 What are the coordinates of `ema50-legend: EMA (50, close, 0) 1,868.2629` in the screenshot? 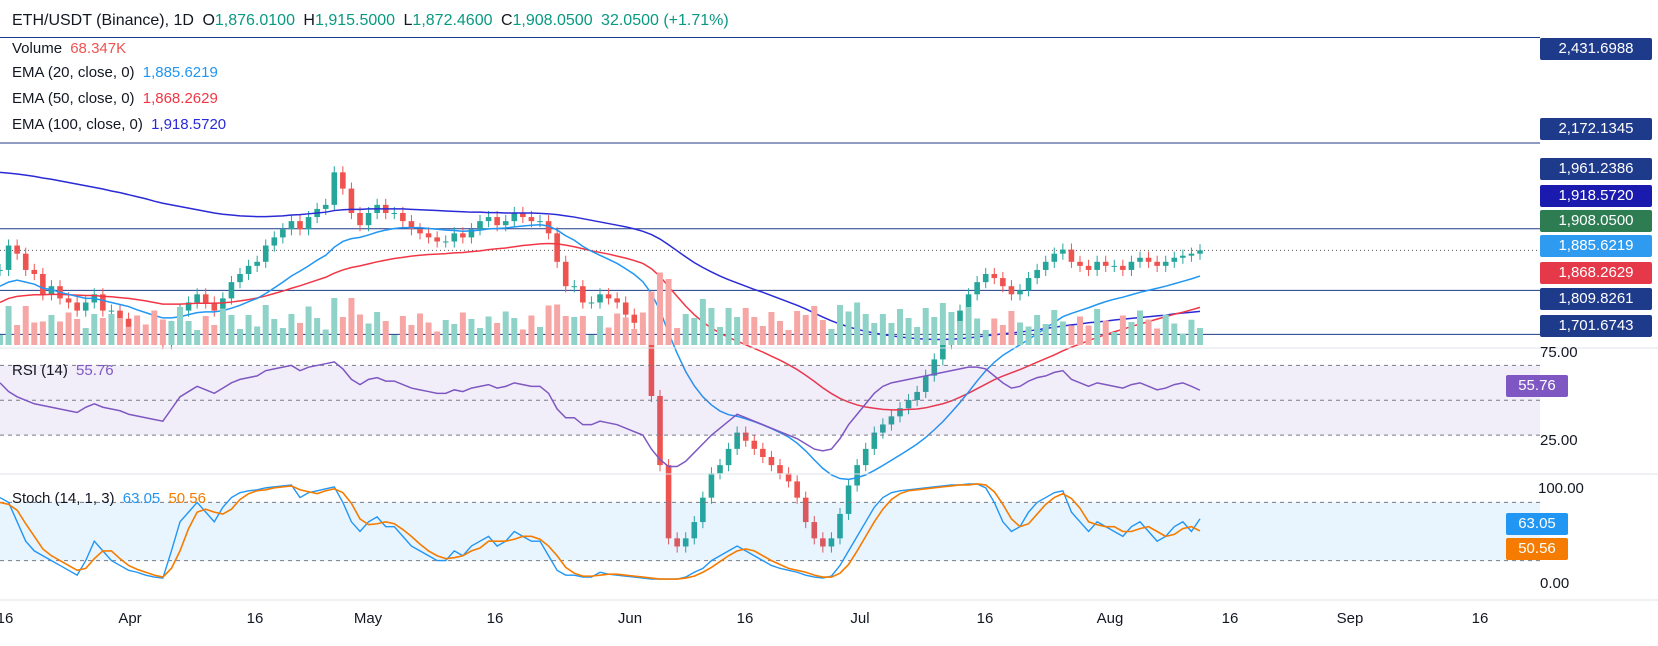 It's located at (117, 98).